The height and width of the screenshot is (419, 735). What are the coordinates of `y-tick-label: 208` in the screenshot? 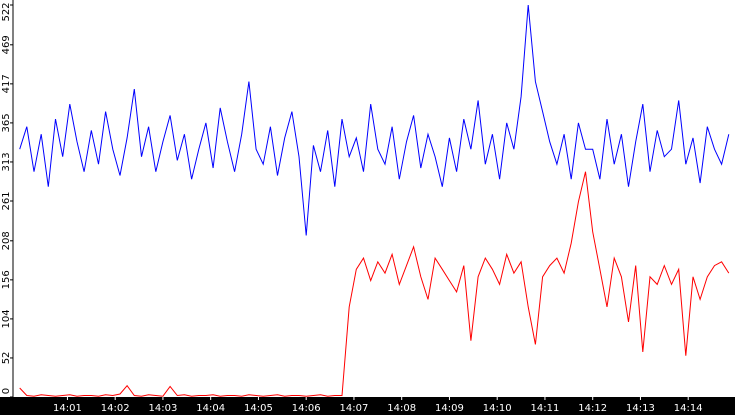 It's located at (6, 240).